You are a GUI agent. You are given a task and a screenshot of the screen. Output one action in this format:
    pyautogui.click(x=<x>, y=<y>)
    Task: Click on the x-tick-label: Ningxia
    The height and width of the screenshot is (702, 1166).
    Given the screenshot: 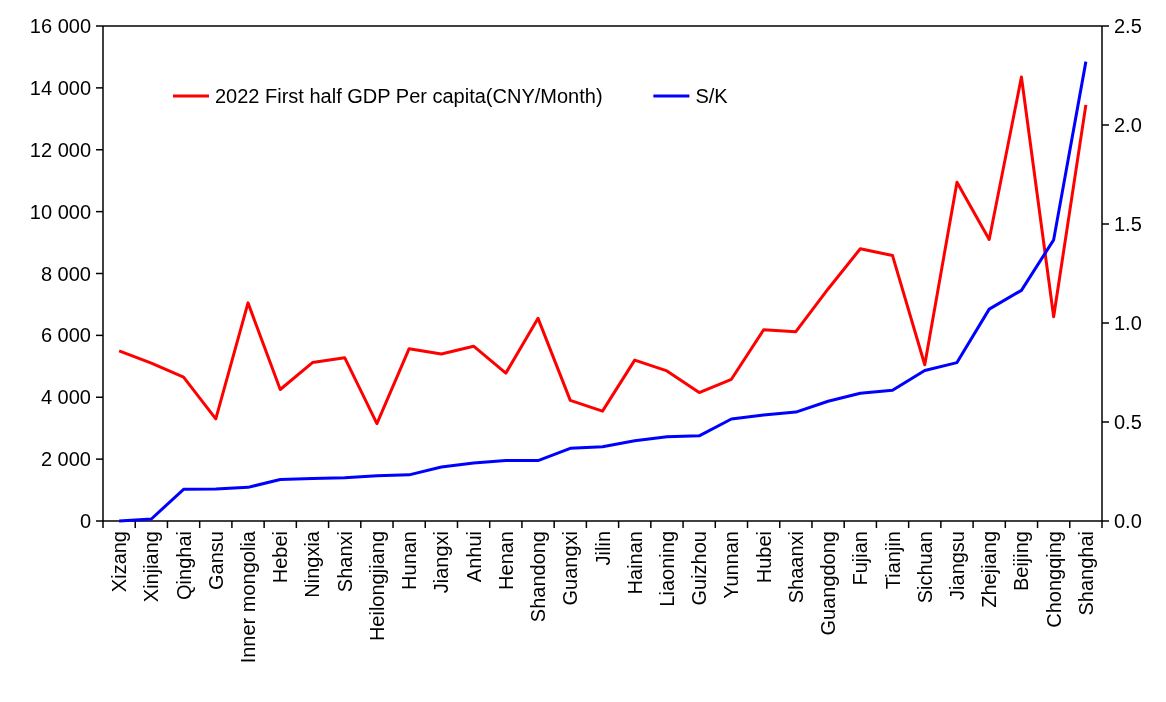 What is the action you would take?
    pyautogui.click(x=312, y=564)
    